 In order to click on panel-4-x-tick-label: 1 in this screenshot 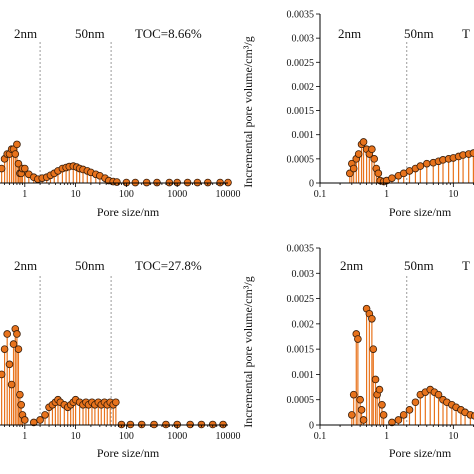, I will do `click(386, 436)`.